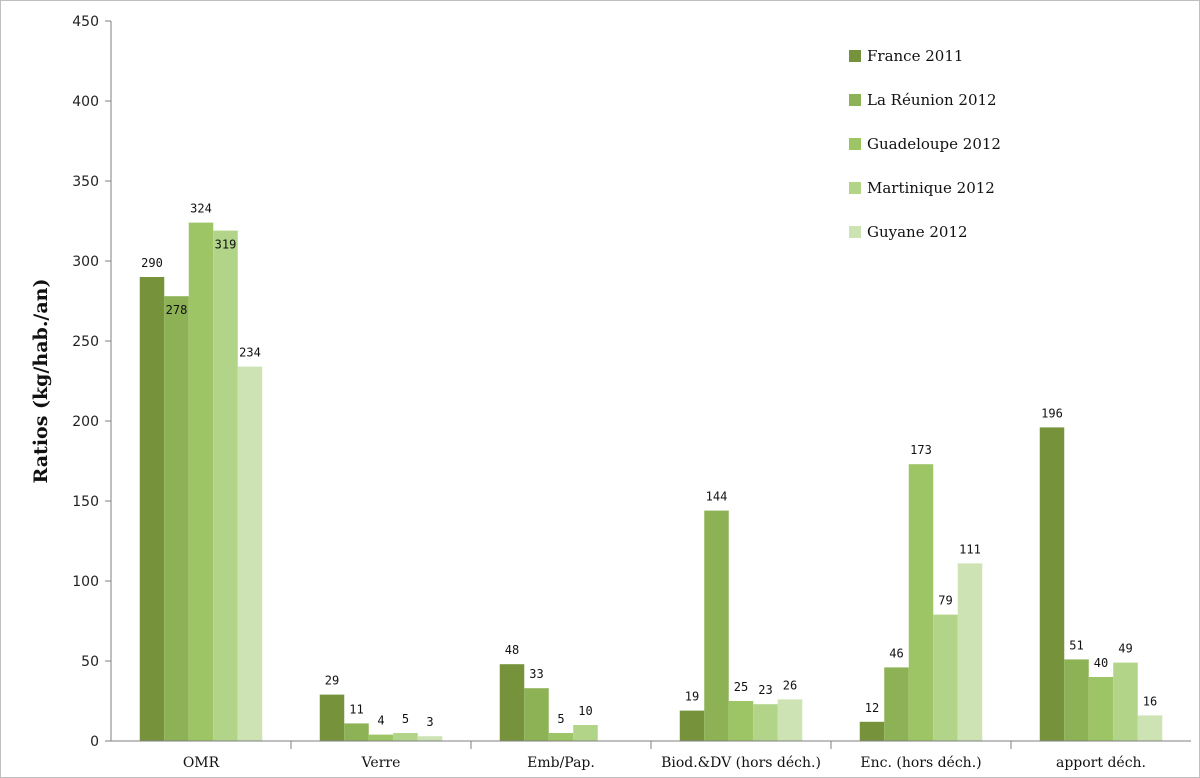 The image size is (1200, 778). I want to click on x-category-label: Enc. (hors déch.), so click(920, 763).